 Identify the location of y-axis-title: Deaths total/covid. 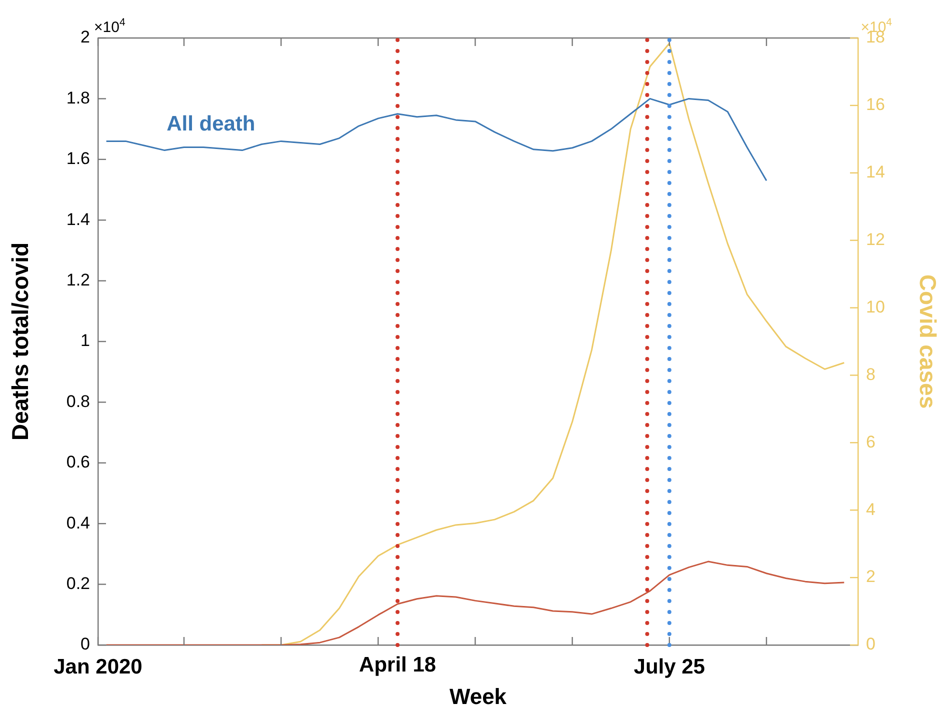
(20, 341).